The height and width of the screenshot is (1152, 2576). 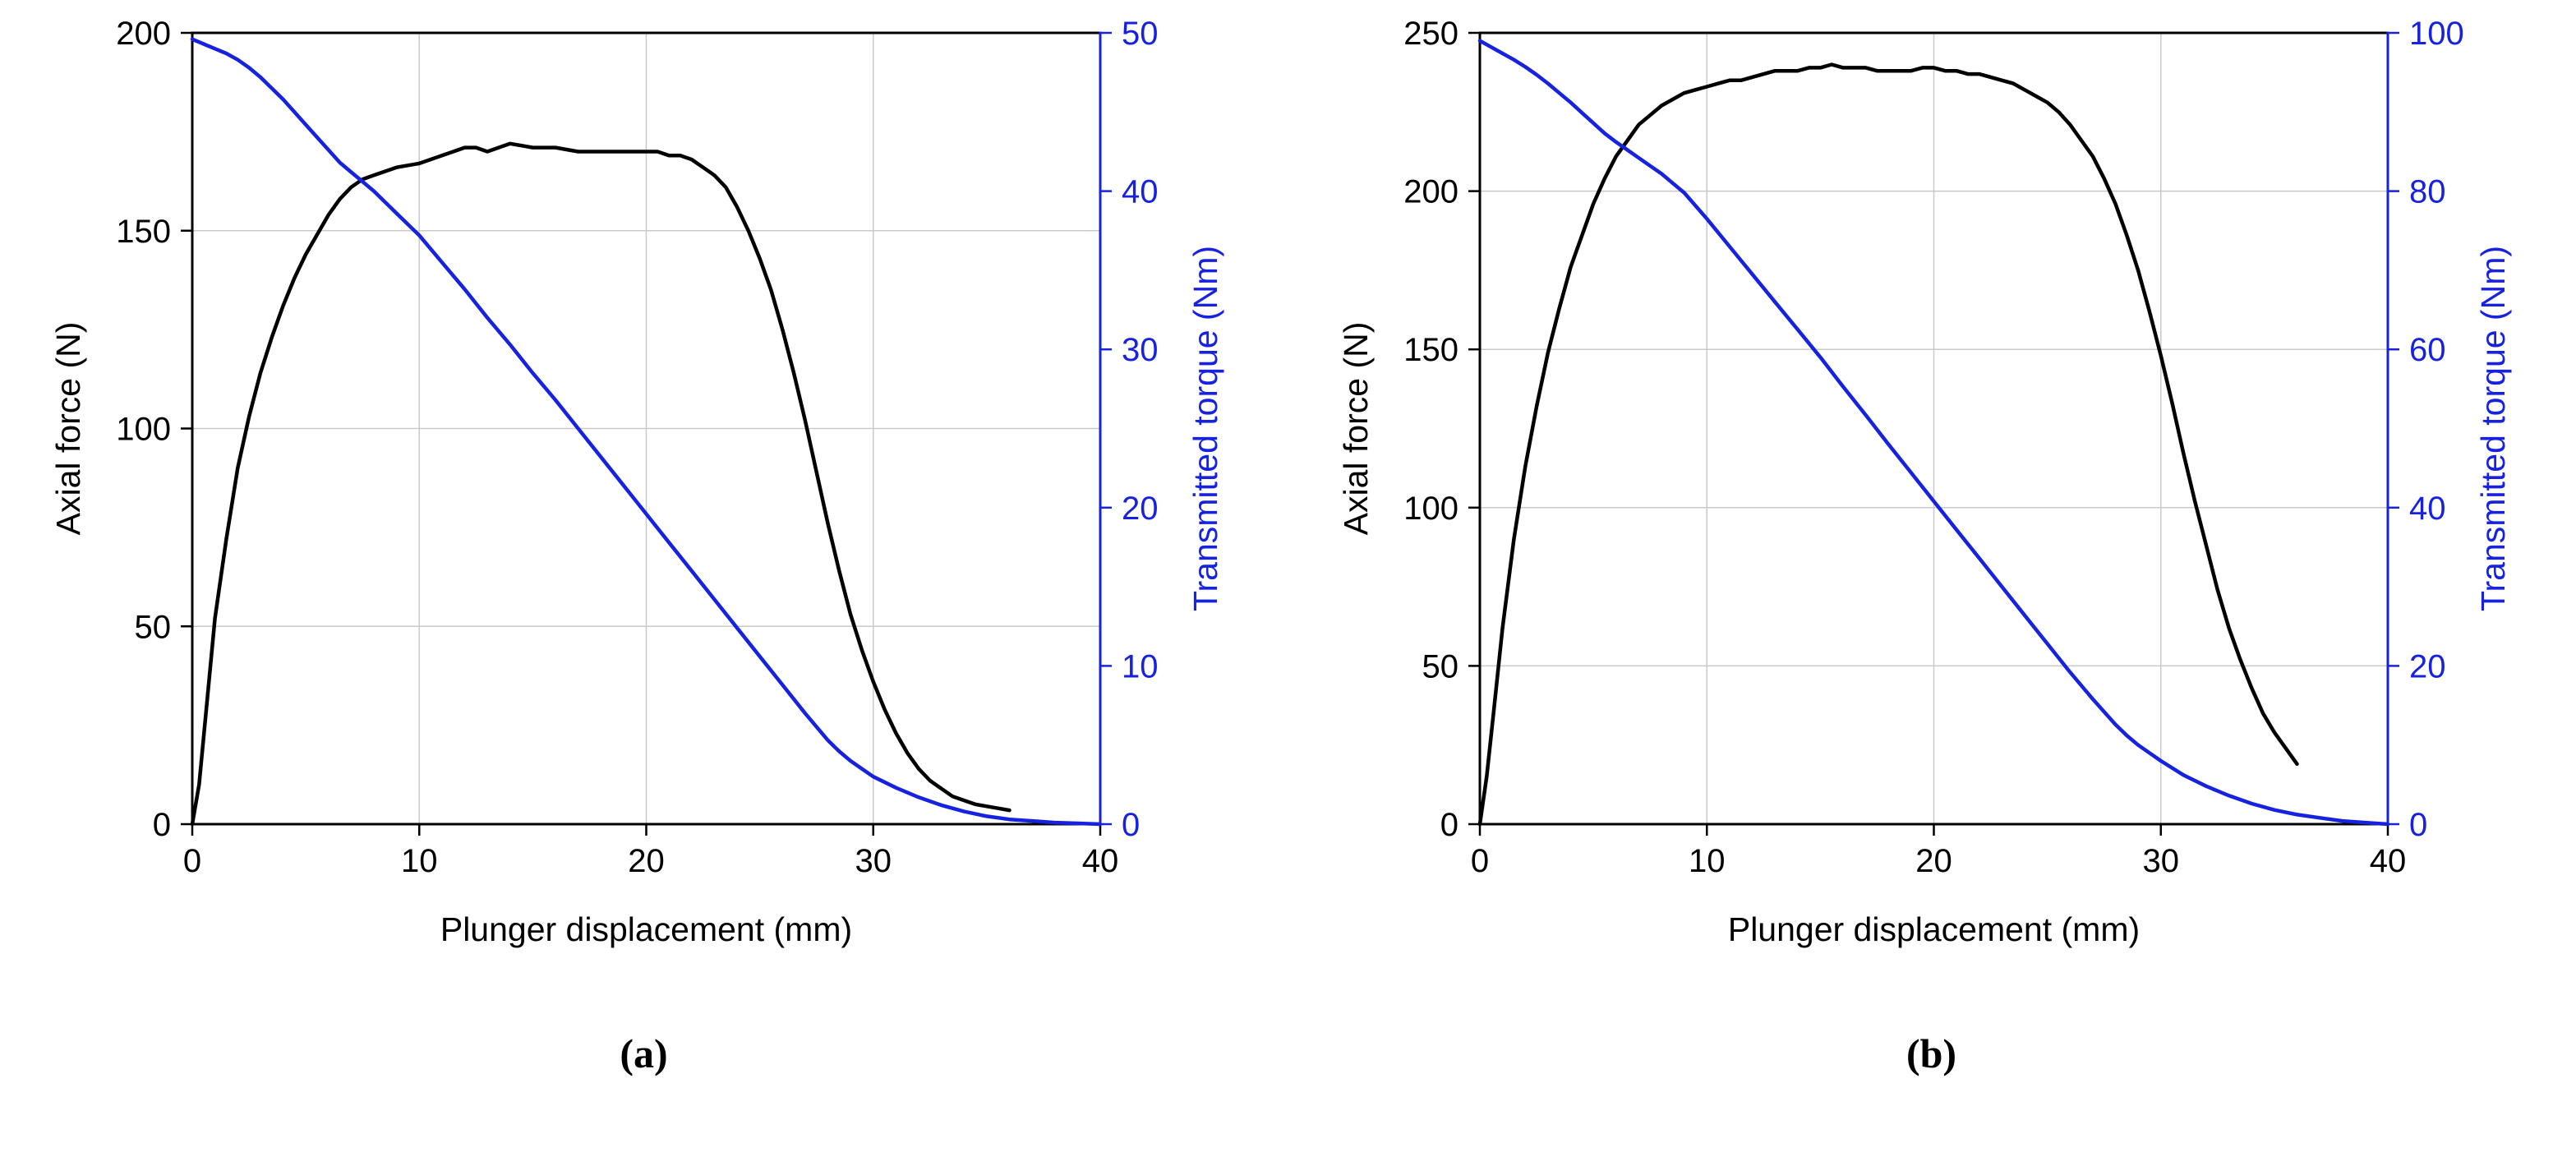 I want to click on y-right-tick-label: 50, so click(x=1140, y=34).